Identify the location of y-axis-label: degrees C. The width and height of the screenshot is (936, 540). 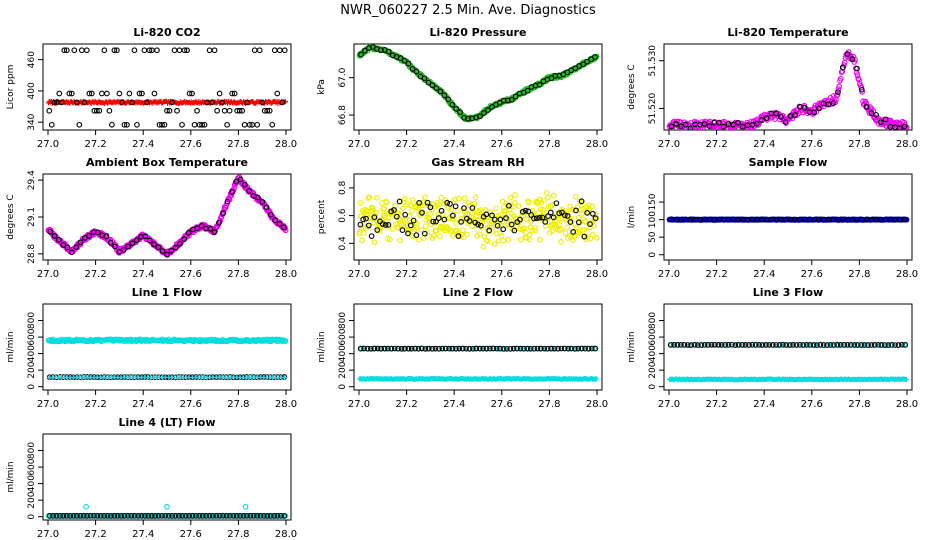
(632, 86).